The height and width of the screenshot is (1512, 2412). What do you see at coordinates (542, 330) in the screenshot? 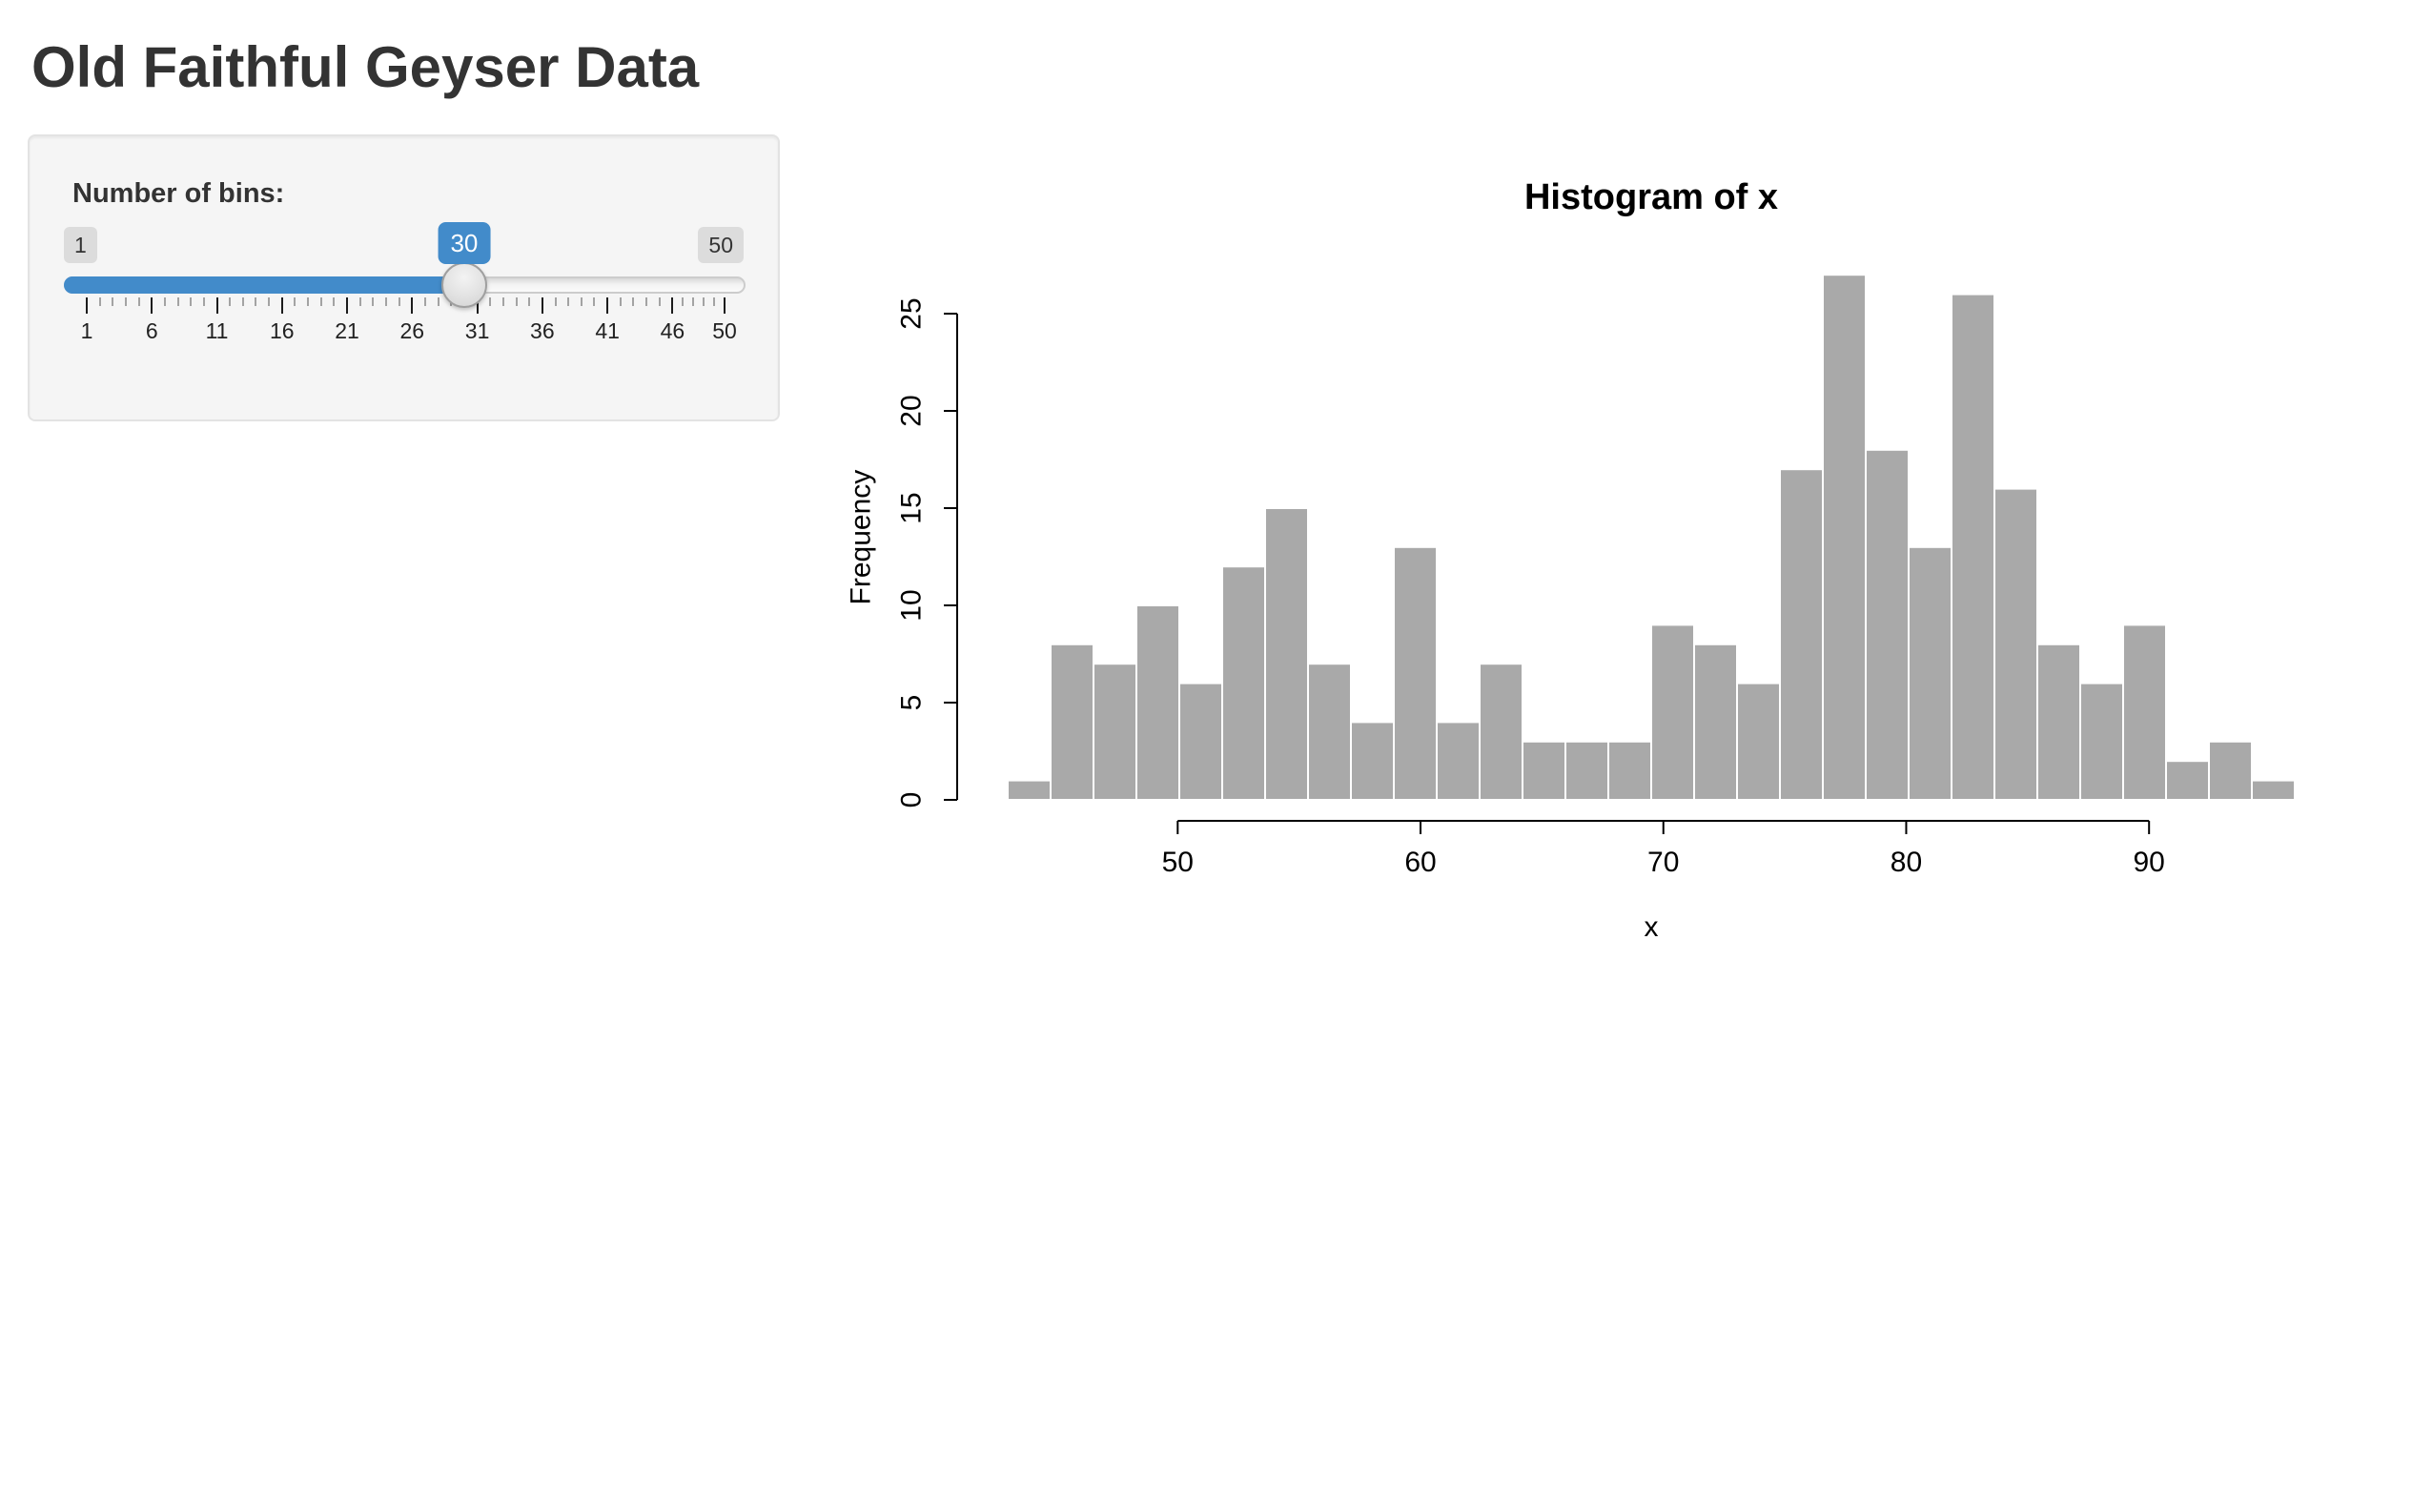
I see `slider-tick-label: 36` at bounding box center [542, 330].